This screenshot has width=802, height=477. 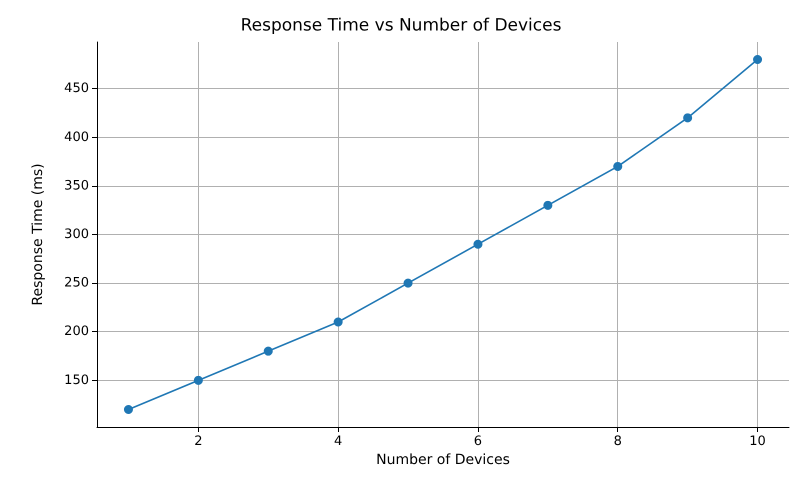 I want to click on y-tick-label: 150, so click(x=76, y=380).